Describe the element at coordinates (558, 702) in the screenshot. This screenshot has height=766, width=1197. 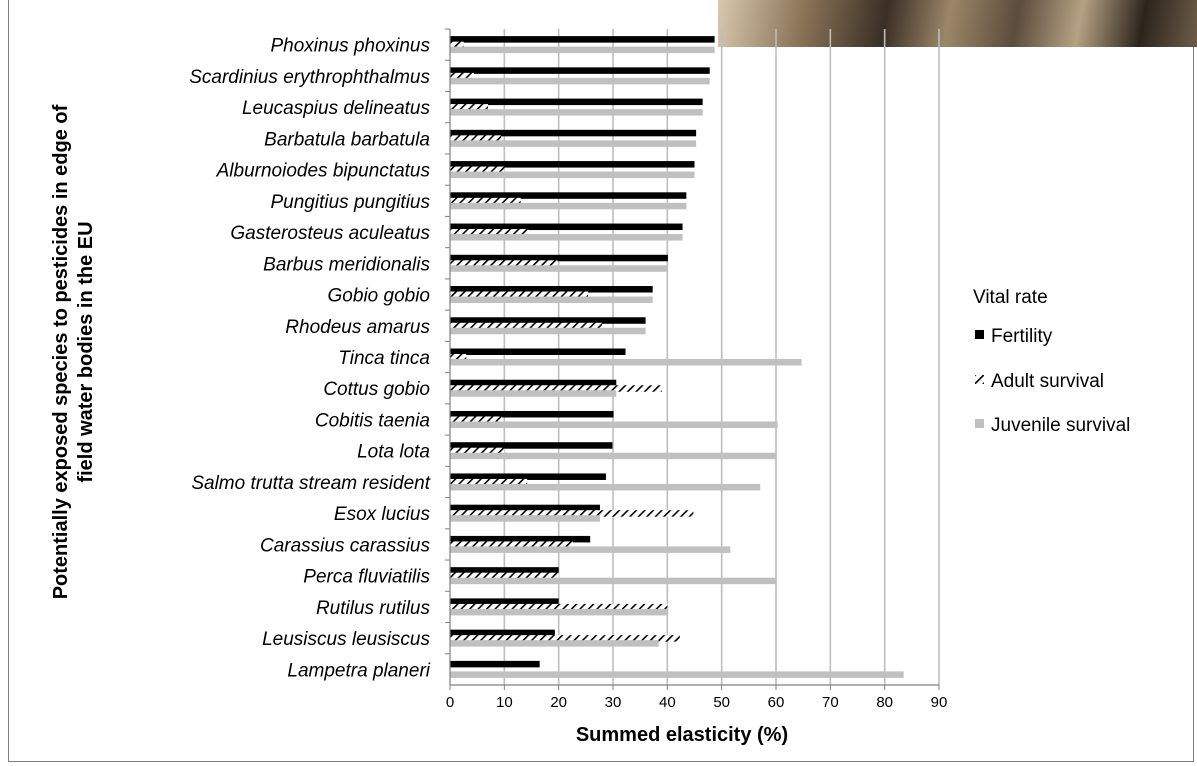
I see `x-tick-label: 20` at that location.